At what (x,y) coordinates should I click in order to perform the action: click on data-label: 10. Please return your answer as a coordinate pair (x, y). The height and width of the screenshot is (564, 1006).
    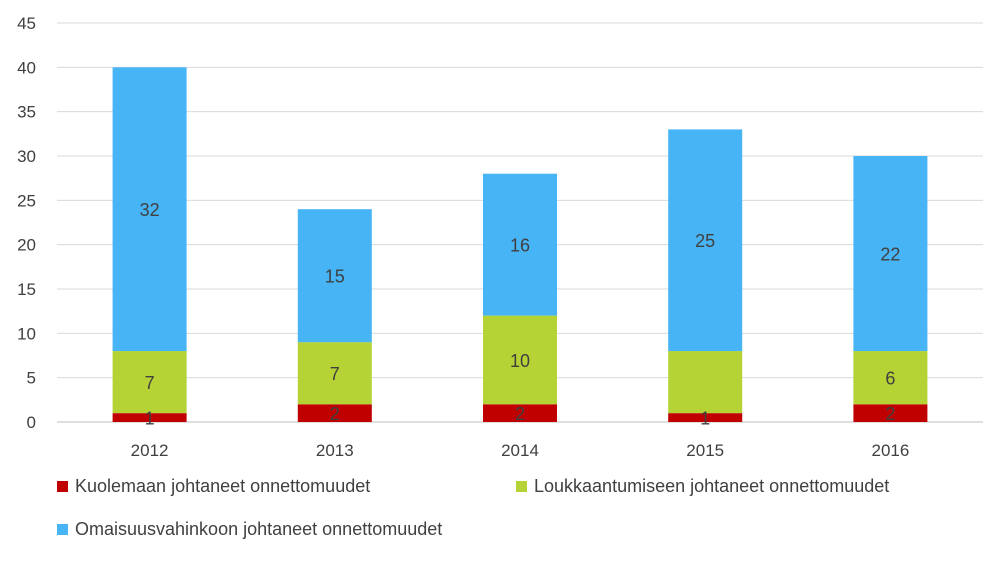
    Looking at the image, I should click on (520, 361).